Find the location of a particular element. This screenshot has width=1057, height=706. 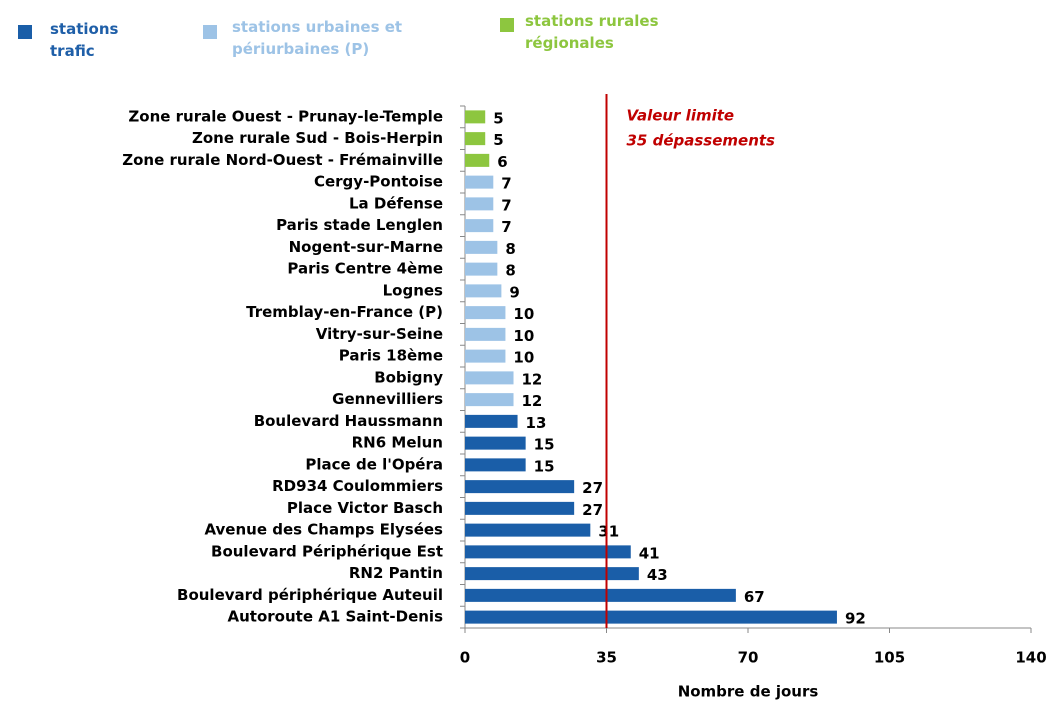

category-label: Zone rurale Nord-Ouest - Frémainville is located at coordinates (282, 160).